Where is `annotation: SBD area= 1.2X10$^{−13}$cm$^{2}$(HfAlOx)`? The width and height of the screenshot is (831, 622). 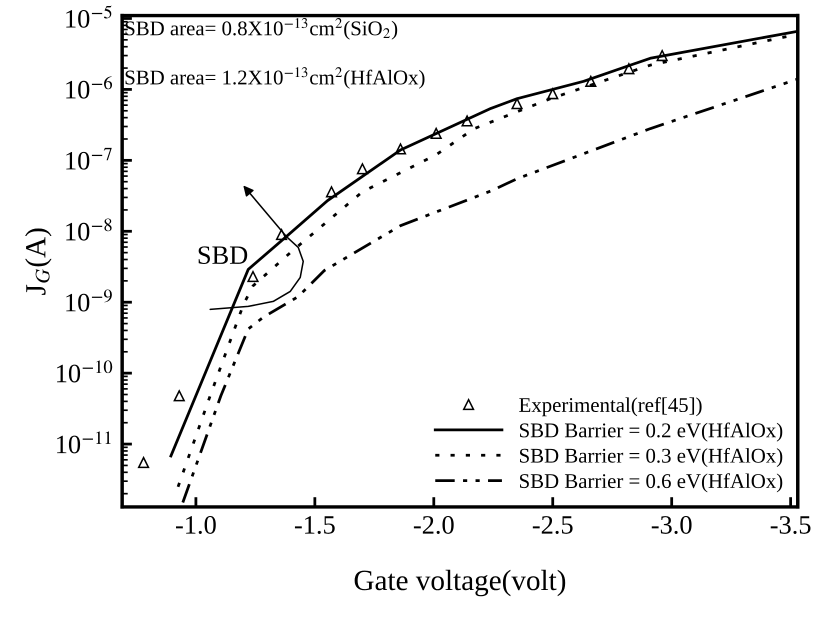
annotation: SBD area= 1.2X10$^{−13}$cm$^{2}$(HfAlOx) is located at coordinates (275, 78).